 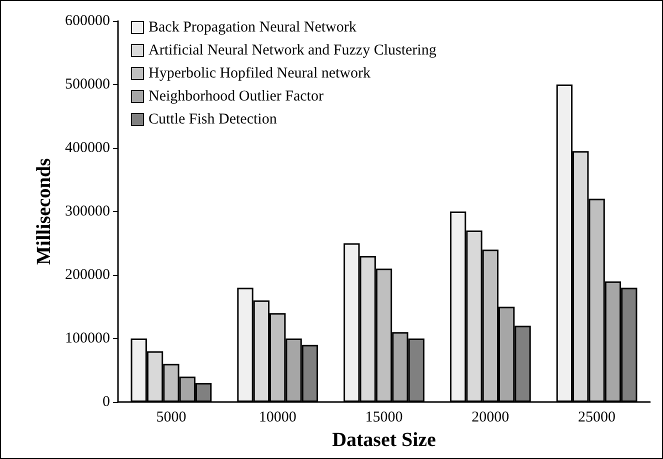 I want to click on legend-label: Cuttle Fish Detection, so click(x=213, y=120).